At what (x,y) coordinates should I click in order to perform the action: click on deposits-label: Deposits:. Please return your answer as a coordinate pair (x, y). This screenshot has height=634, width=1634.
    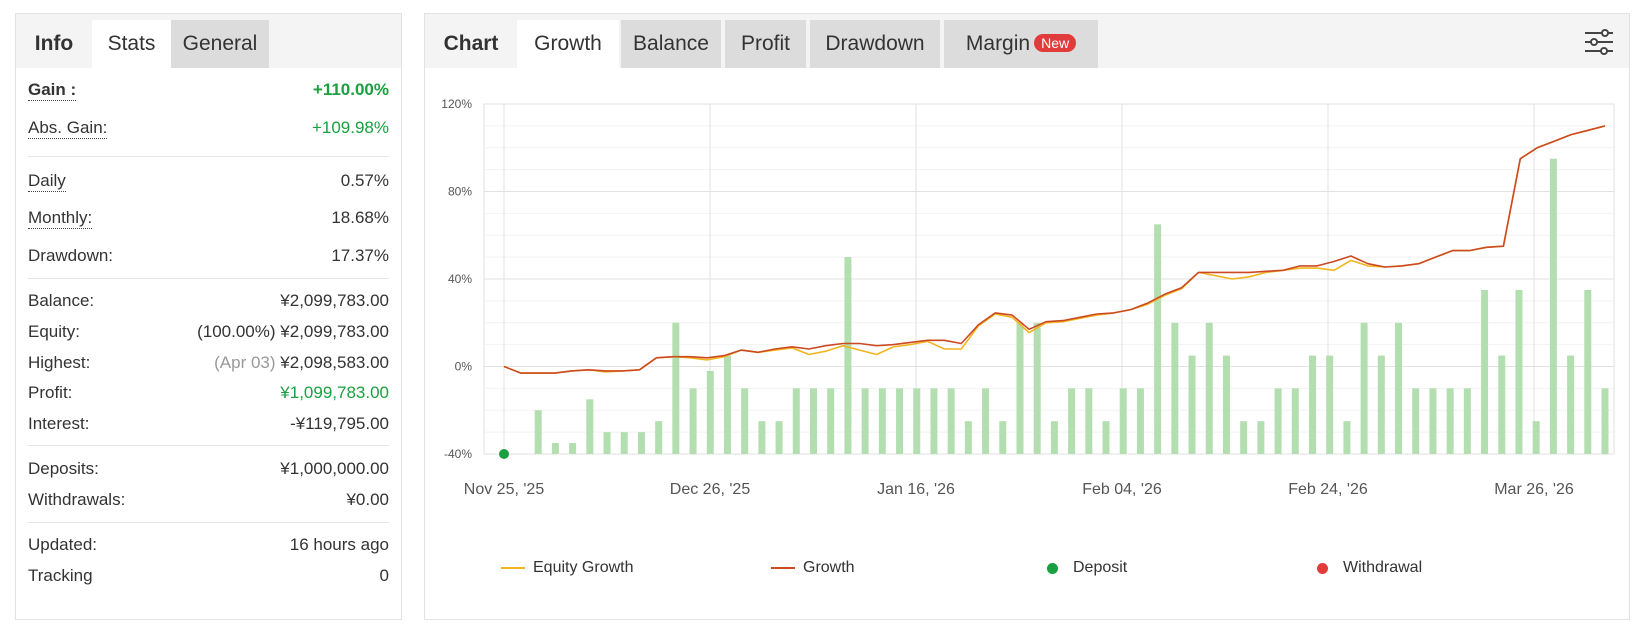
    Looking at the image, I should click on (63, 468).